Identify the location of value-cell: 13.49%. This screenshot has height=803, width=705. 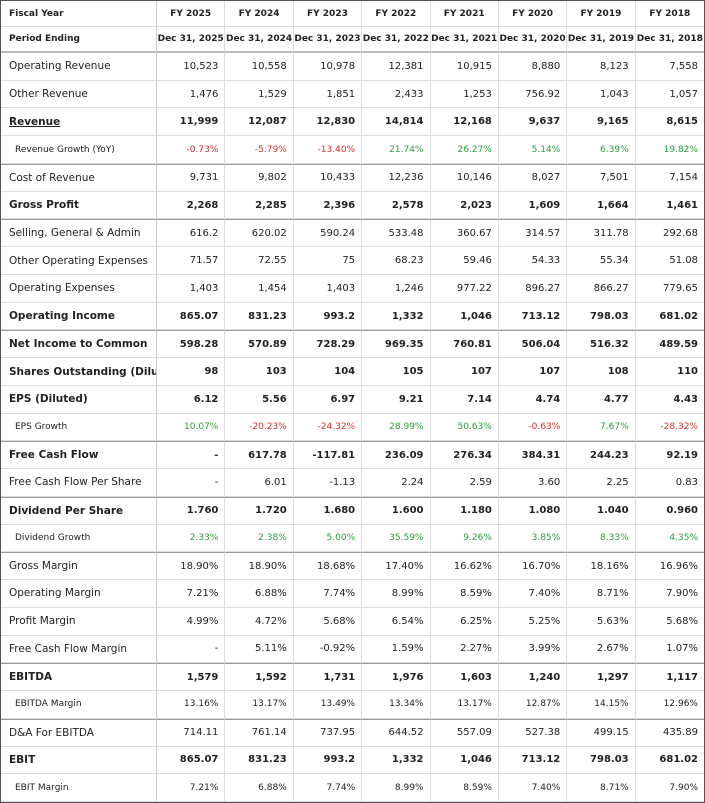
(328, 705).